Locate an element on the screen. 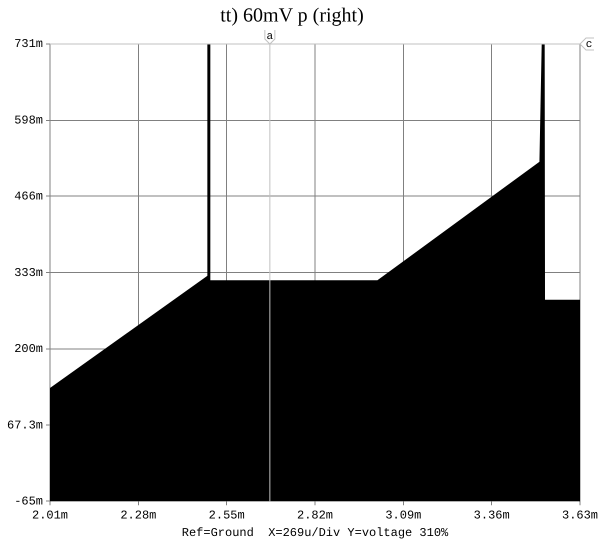 The image size is (610, 544). x-tick-label: 2.01m is located at coordinates (50, 515).